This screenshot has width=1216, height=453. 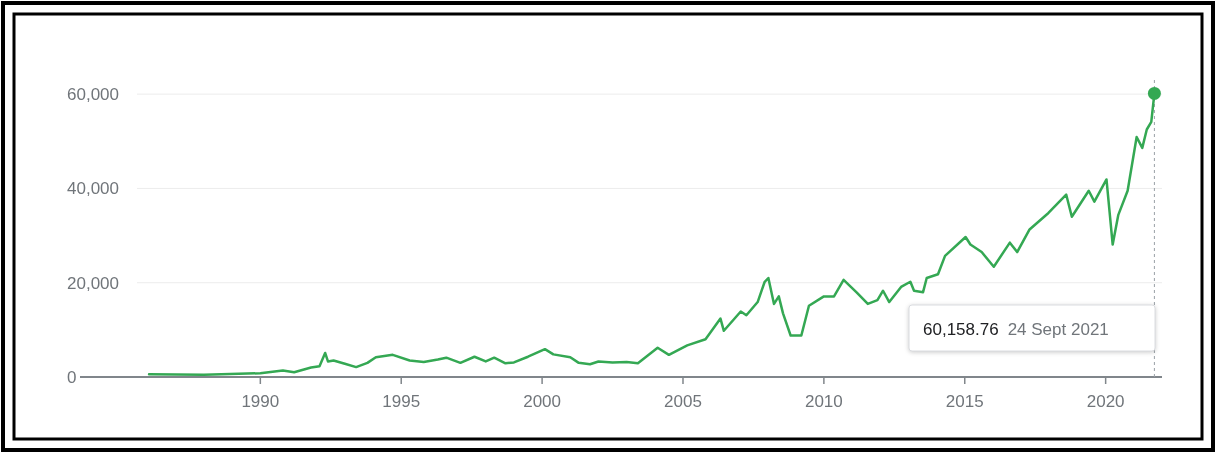 I want to click on y-tick-label: 60,000, so click(x=93, y=95).